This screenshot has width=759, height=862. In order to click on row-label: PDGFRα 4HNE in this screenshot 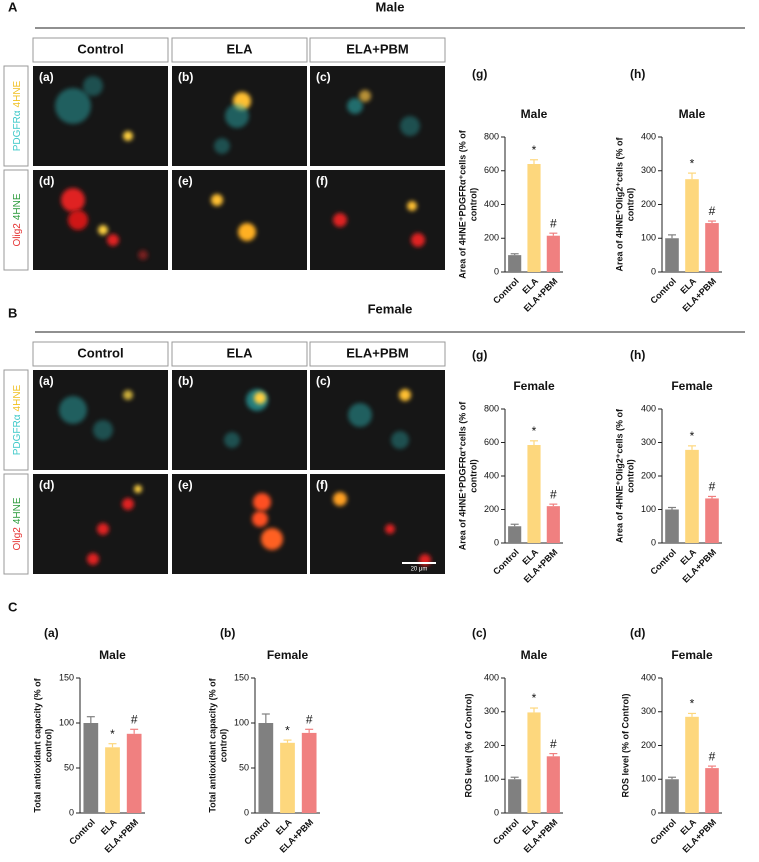, I will do `click(17, 419)`.